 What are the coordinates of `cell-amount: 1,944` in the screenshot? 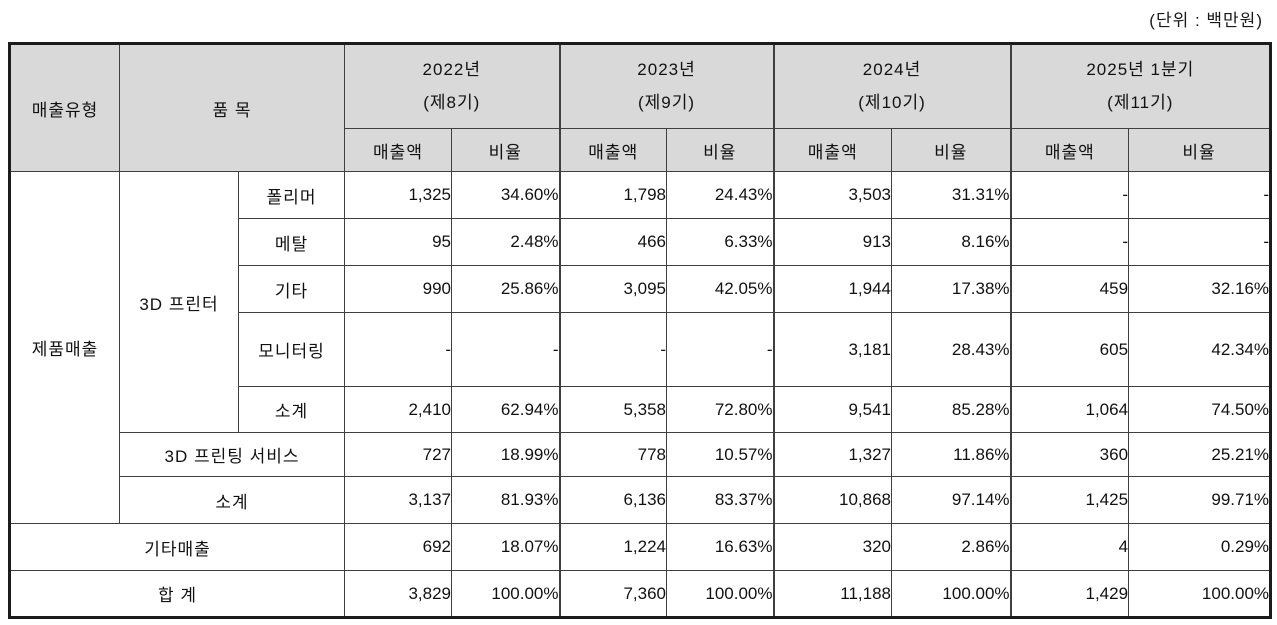 It's located at (832, 289).